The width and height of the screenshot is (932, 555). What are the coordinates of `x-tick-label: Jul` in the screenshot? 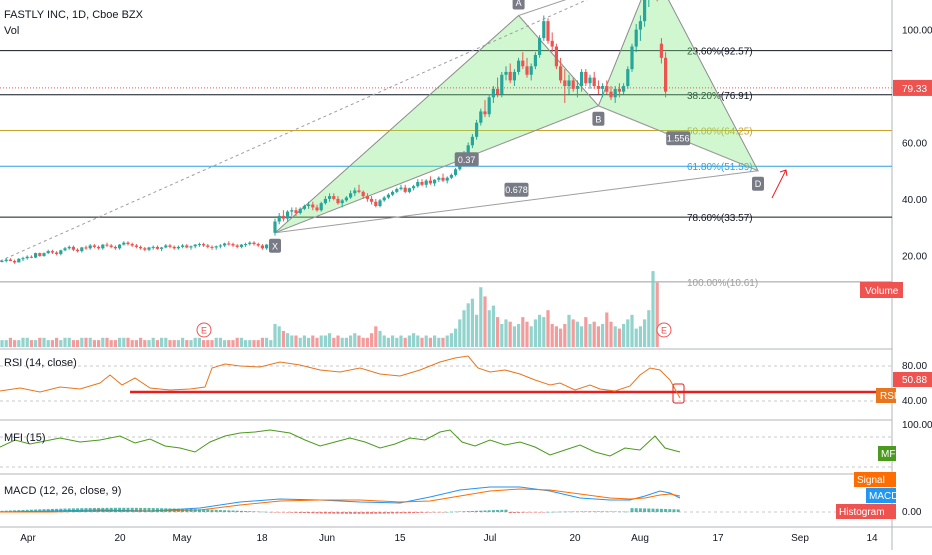 It's located at (490, 538).